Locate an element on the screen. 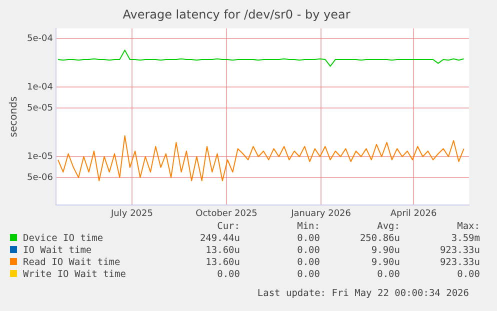  text: Min: is located at coordinates (308, 226).